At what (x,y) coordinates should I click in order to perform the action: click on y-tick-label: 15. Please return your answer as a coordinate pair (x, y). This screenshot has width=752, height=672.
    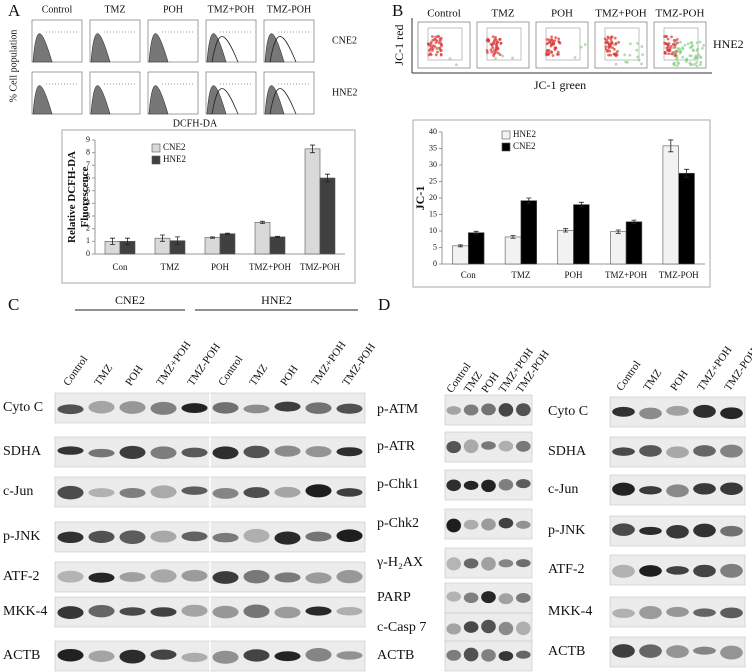
    Looking at the image, I should click on (433, 213).